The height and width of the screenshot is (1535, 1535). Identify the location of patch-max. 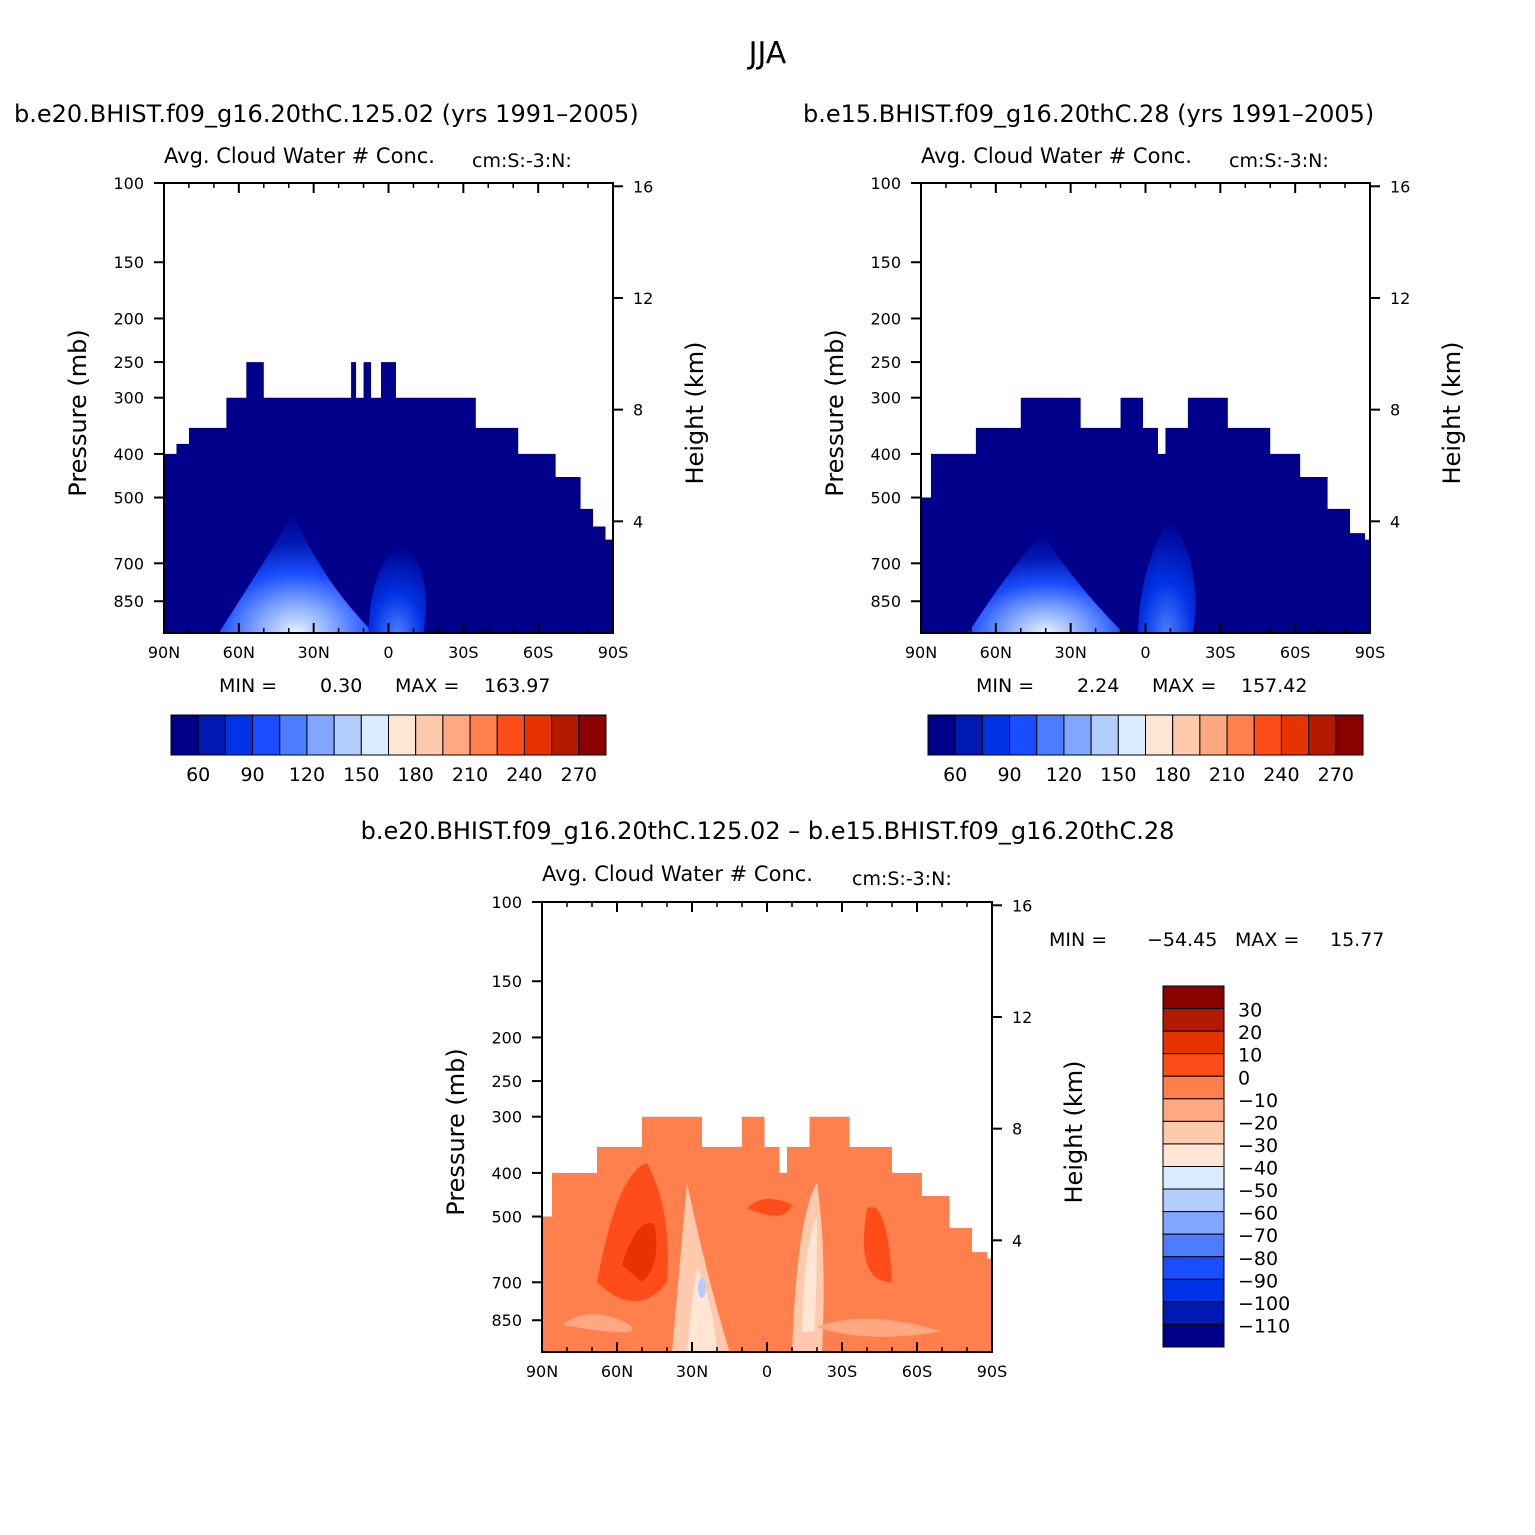
(639, 1253).